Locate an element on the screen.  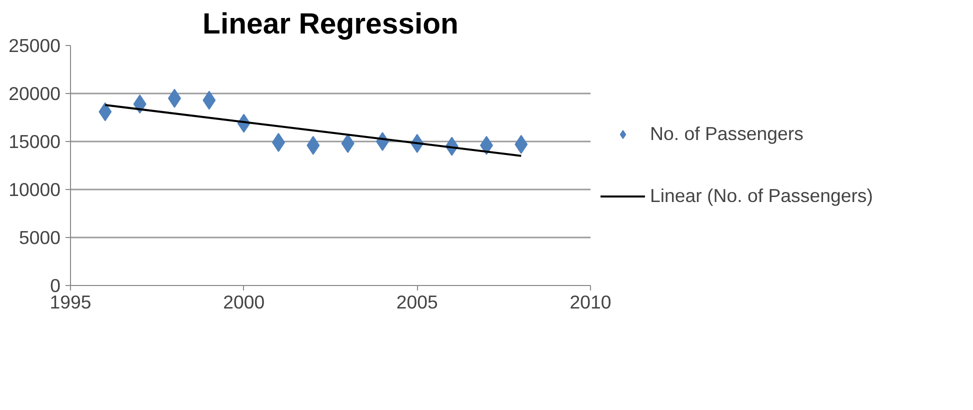
chart-title: Linear Regression is located at coordinates (330, 24).